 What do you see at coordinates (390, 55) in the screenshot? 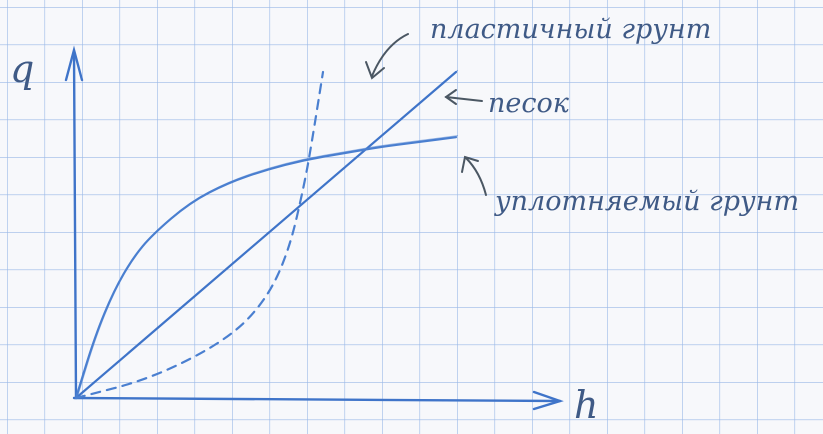
I see `arrow-plastic-icon` at bounding box center [390, 55].